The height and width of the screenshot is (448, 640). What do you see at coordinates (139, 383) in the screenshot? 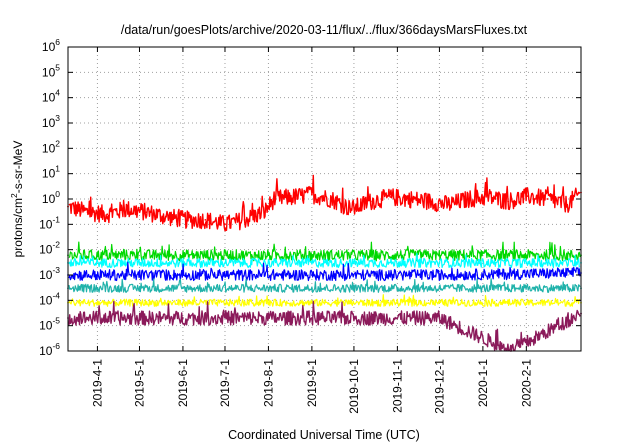
I see `x-tick-label: 2019-5-1` at bounding box center [139, 383].